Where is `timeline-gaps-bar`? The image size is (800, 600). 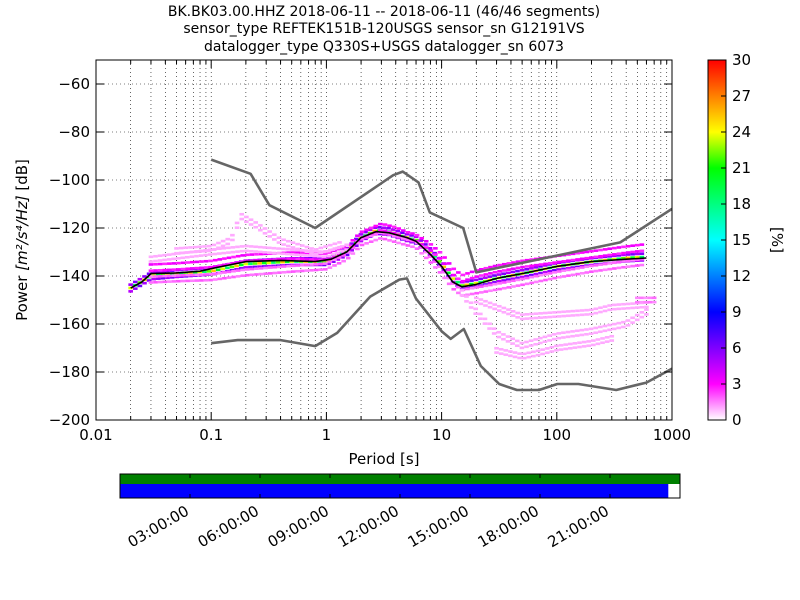
timeline-gaps-bar is located at coordinates (400, 479).